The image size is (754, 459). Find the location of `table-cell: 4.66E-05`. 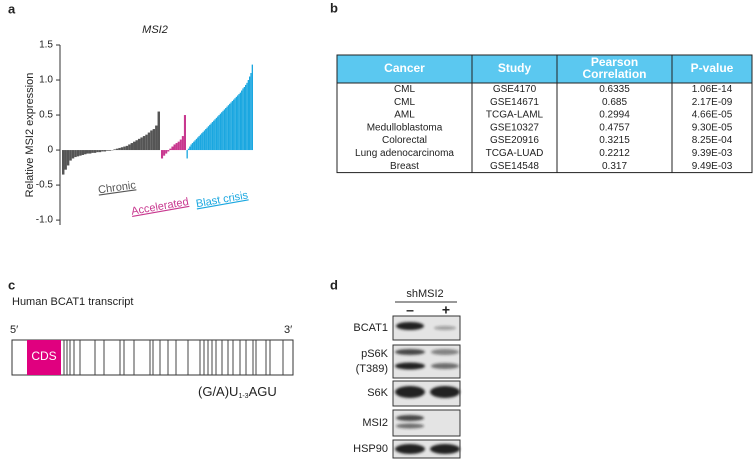

table-cell: 4.66E-05 is located at coordinates (712, 115).